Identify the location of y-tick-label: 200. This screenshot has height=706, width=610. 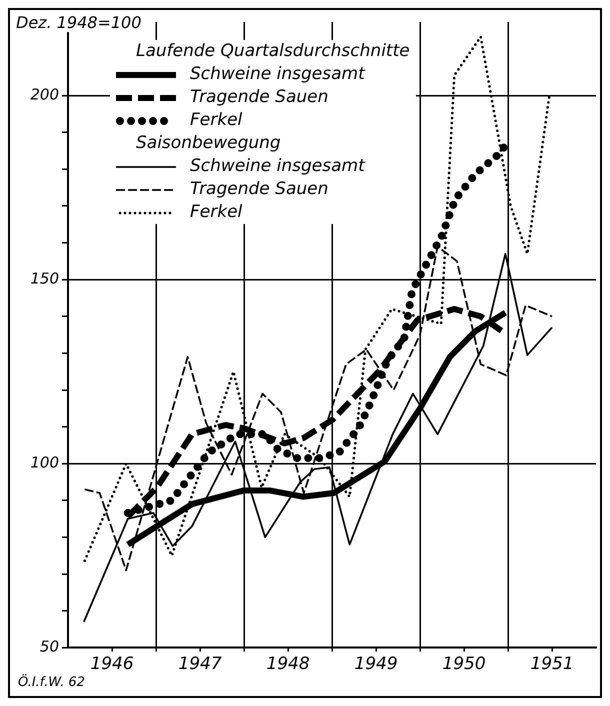
(44, 94).